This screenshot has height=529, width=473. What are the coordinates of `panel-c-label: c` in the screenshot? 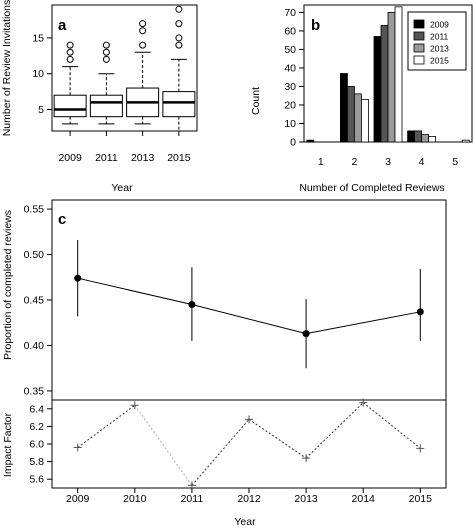 It's located at (62, 219).